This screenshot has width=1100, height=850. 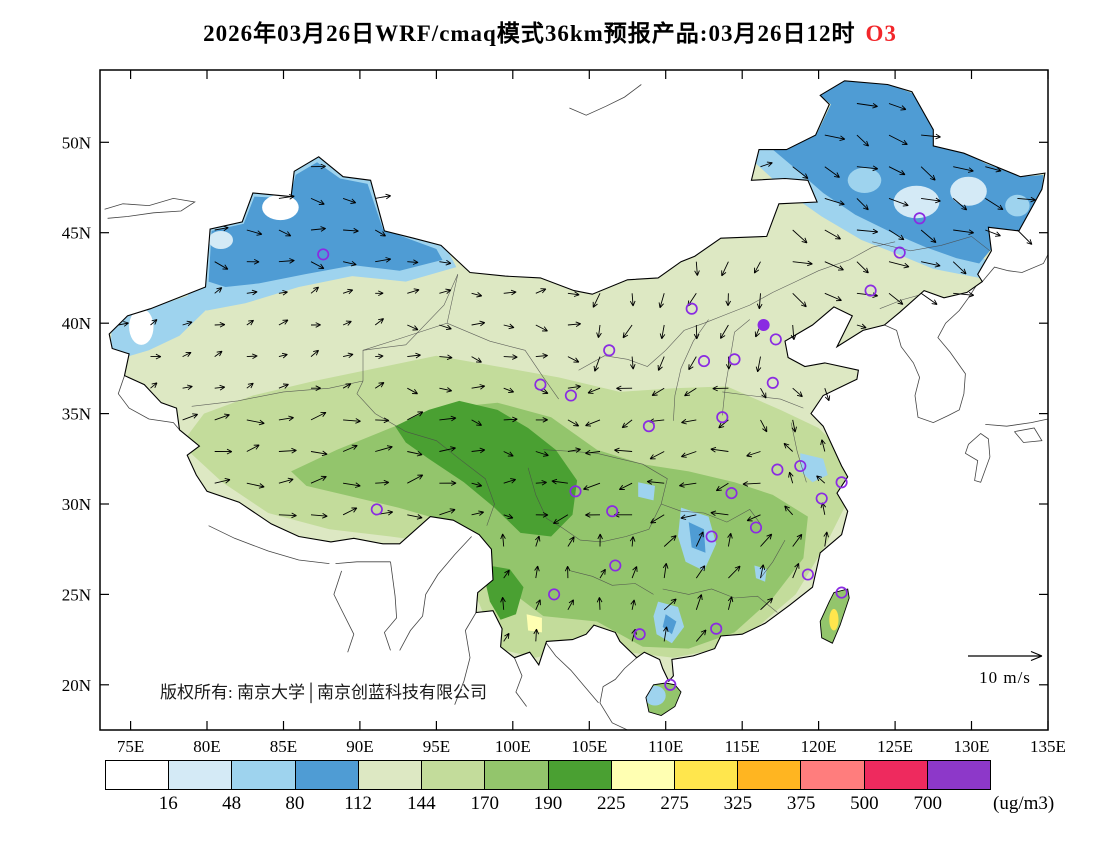 What do you see at coordinates (819, 746) in the screenshot?
I see `lon-tick-label: 120E` at bounding box center [819, 746].